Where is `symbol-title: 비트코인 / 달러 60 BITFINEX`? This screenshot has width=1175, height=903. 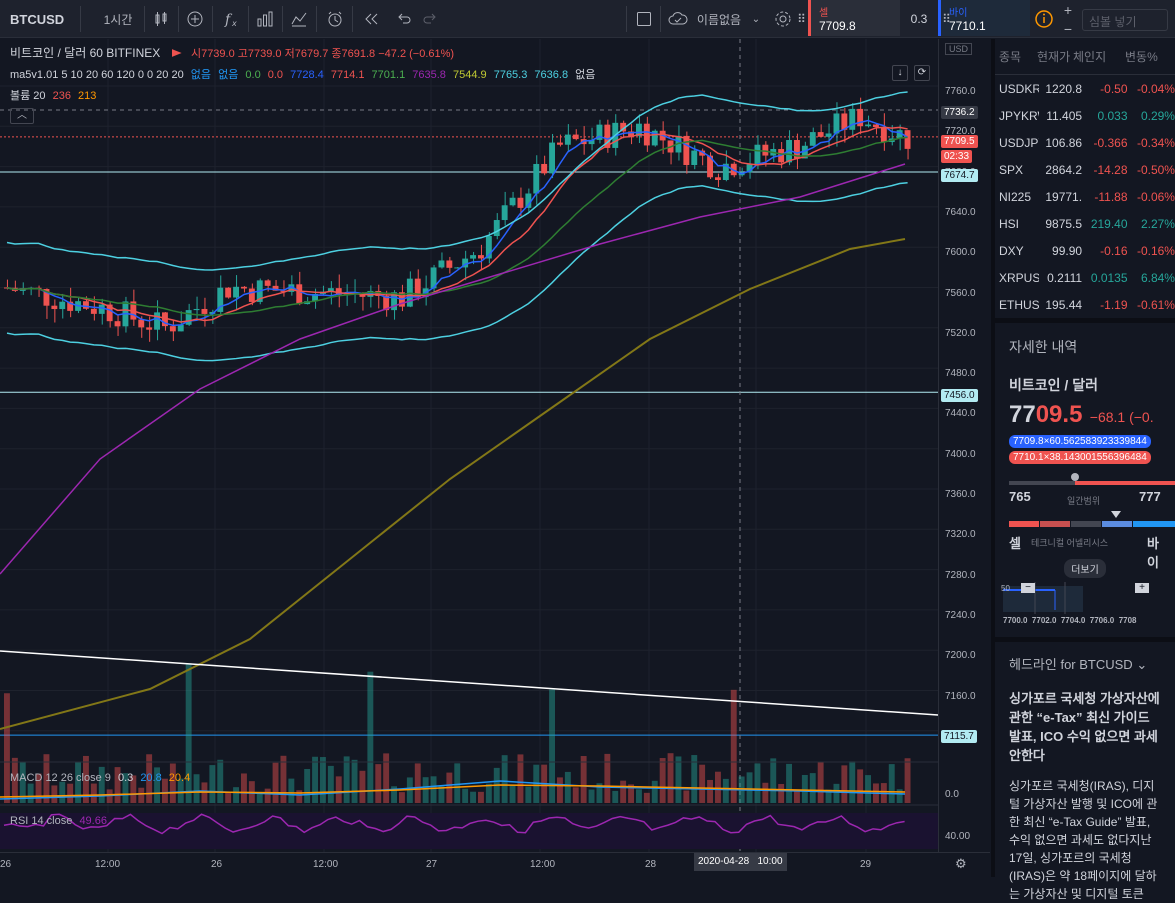
symbol-title: 비트코인 / 달러 60 BITFINEX is located at coordinates (85, 53).